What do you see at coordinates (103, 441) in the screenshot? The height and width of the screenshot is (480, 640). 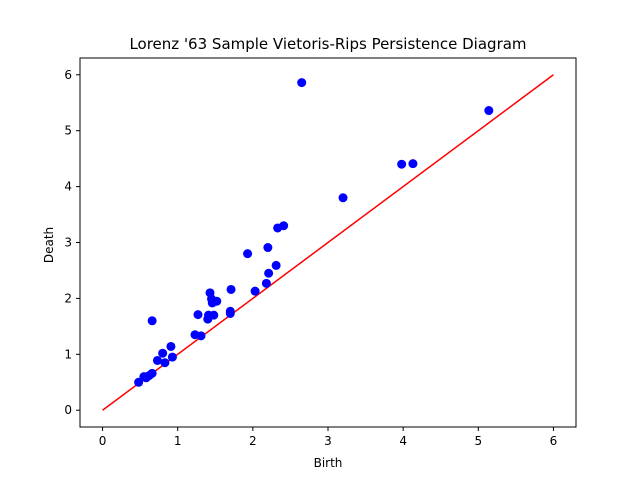 I see `x-tick-label: 0` at bounding box center [103, 441].